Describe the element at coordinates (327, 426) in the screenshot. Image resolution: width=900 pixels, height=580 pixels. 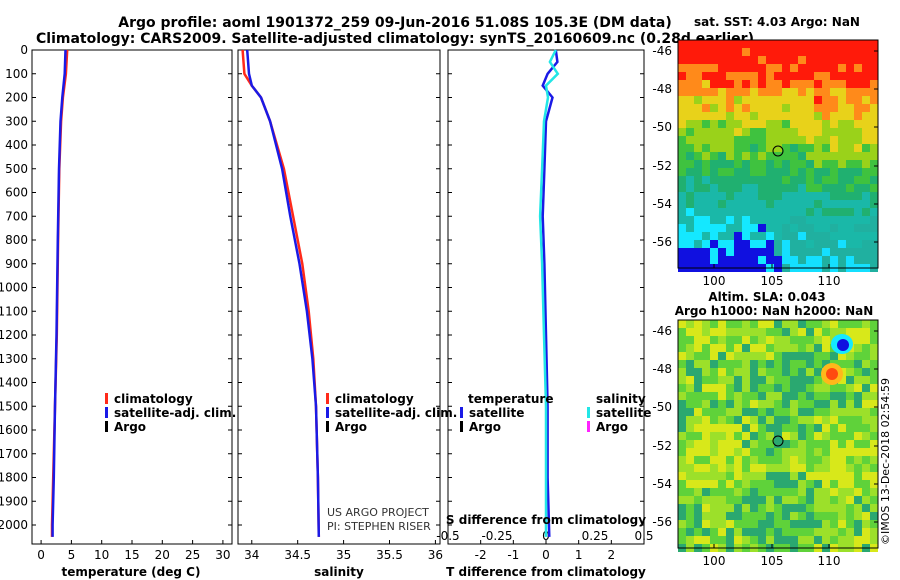
I see `legend-swatch-argo` at that location.